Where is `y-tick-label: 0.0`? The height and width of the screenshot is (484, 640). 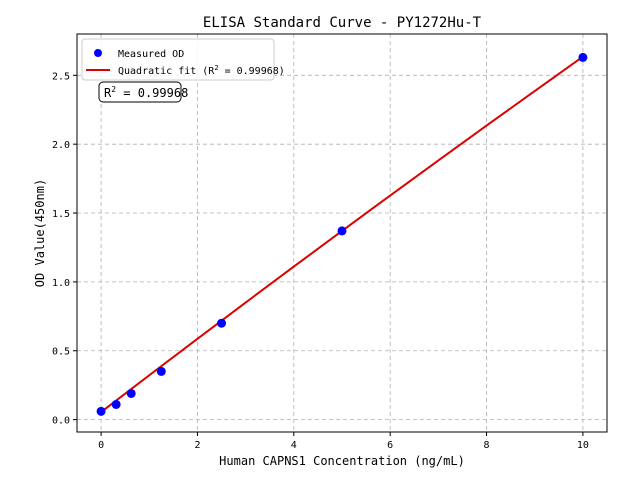
y-tick-label: 0.0 is located at coordinates (61, 421).